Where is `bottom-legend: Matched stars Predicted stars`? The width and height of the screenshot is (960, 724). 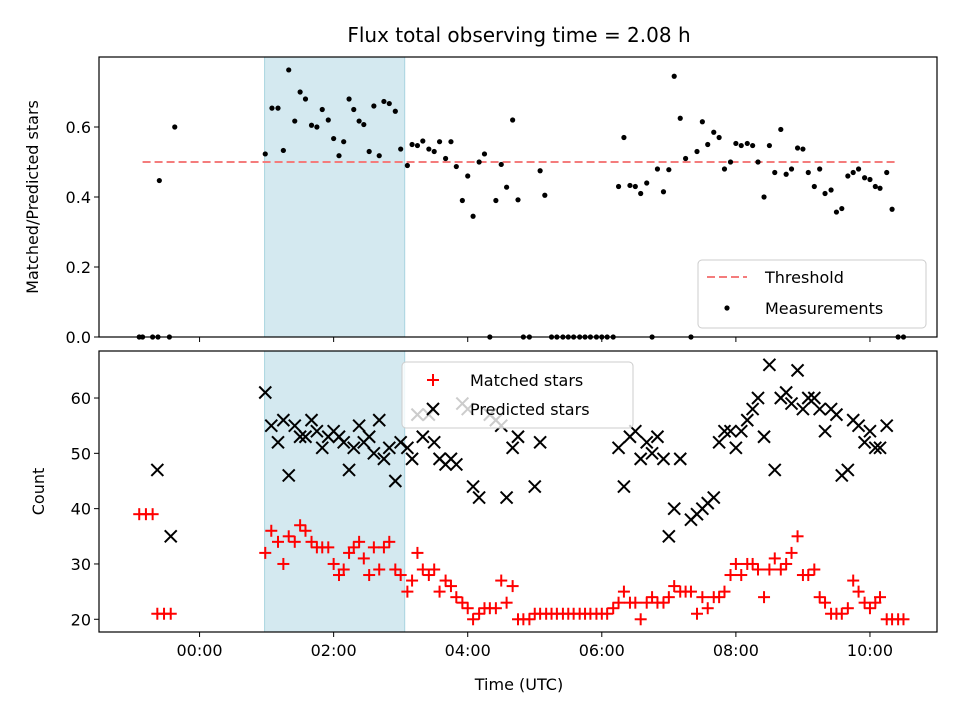
bottom-legend: Matched stars Predicted stars is located at coordinates (517, 395).